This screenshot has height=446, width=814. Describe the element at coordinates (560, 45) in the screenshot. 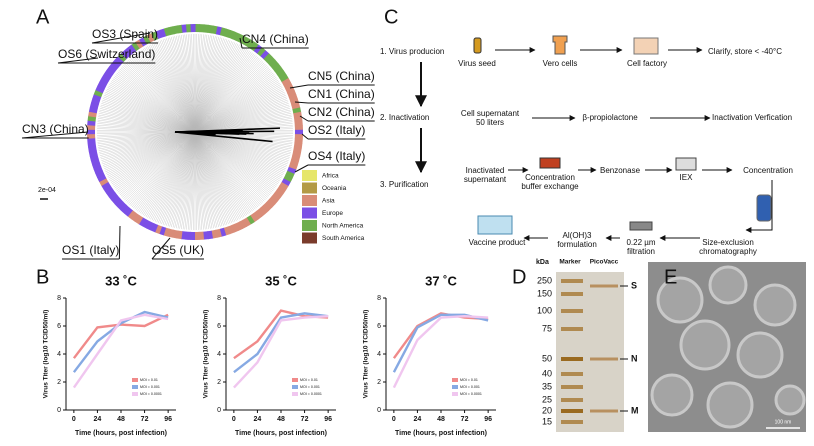

I see `icon-flask` at that location.